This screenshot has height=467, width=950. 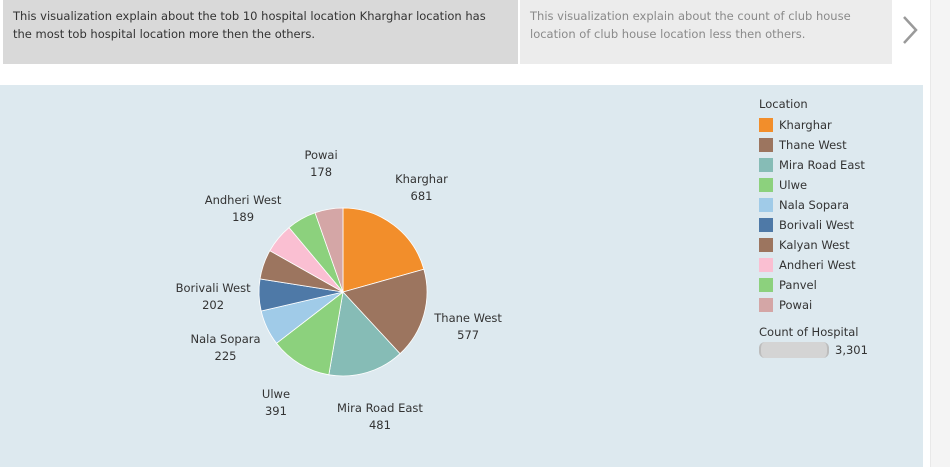 I want to click on slice-label-value: 189, so click(x=243, y=216).